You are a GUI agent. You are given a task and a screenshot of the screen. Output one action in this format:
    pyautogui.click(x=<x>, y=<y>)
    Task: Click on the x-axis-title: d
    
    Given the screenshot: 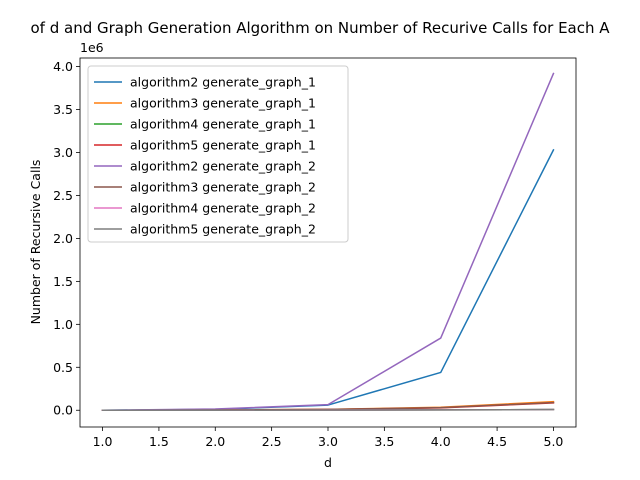 What is the action you would take?
    pyautogui.click(x=328, y=462)
    